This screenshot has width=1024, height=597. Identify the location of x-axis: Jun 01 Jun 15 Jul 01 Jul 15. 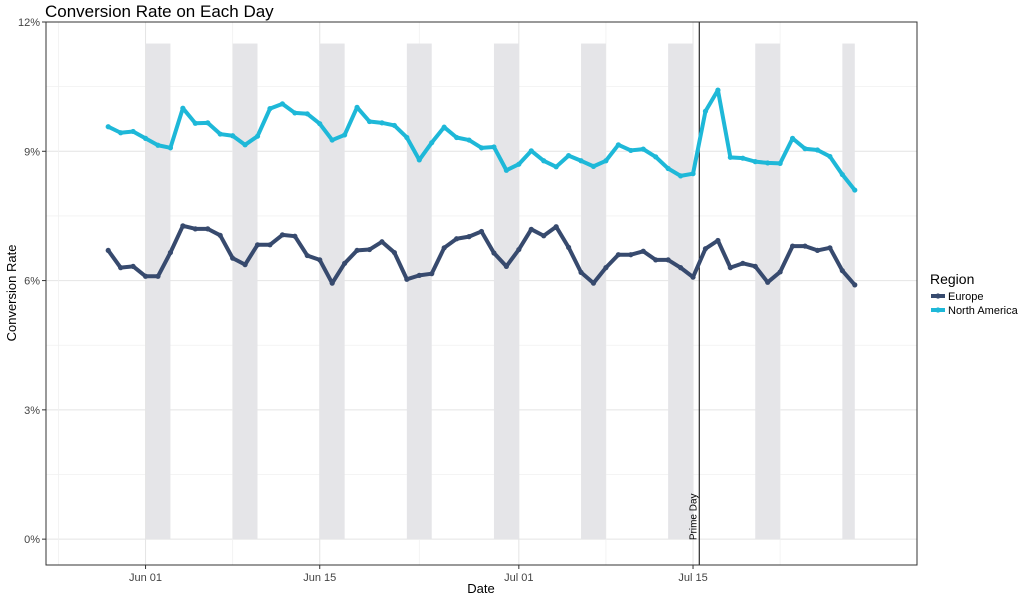
(418, 574).